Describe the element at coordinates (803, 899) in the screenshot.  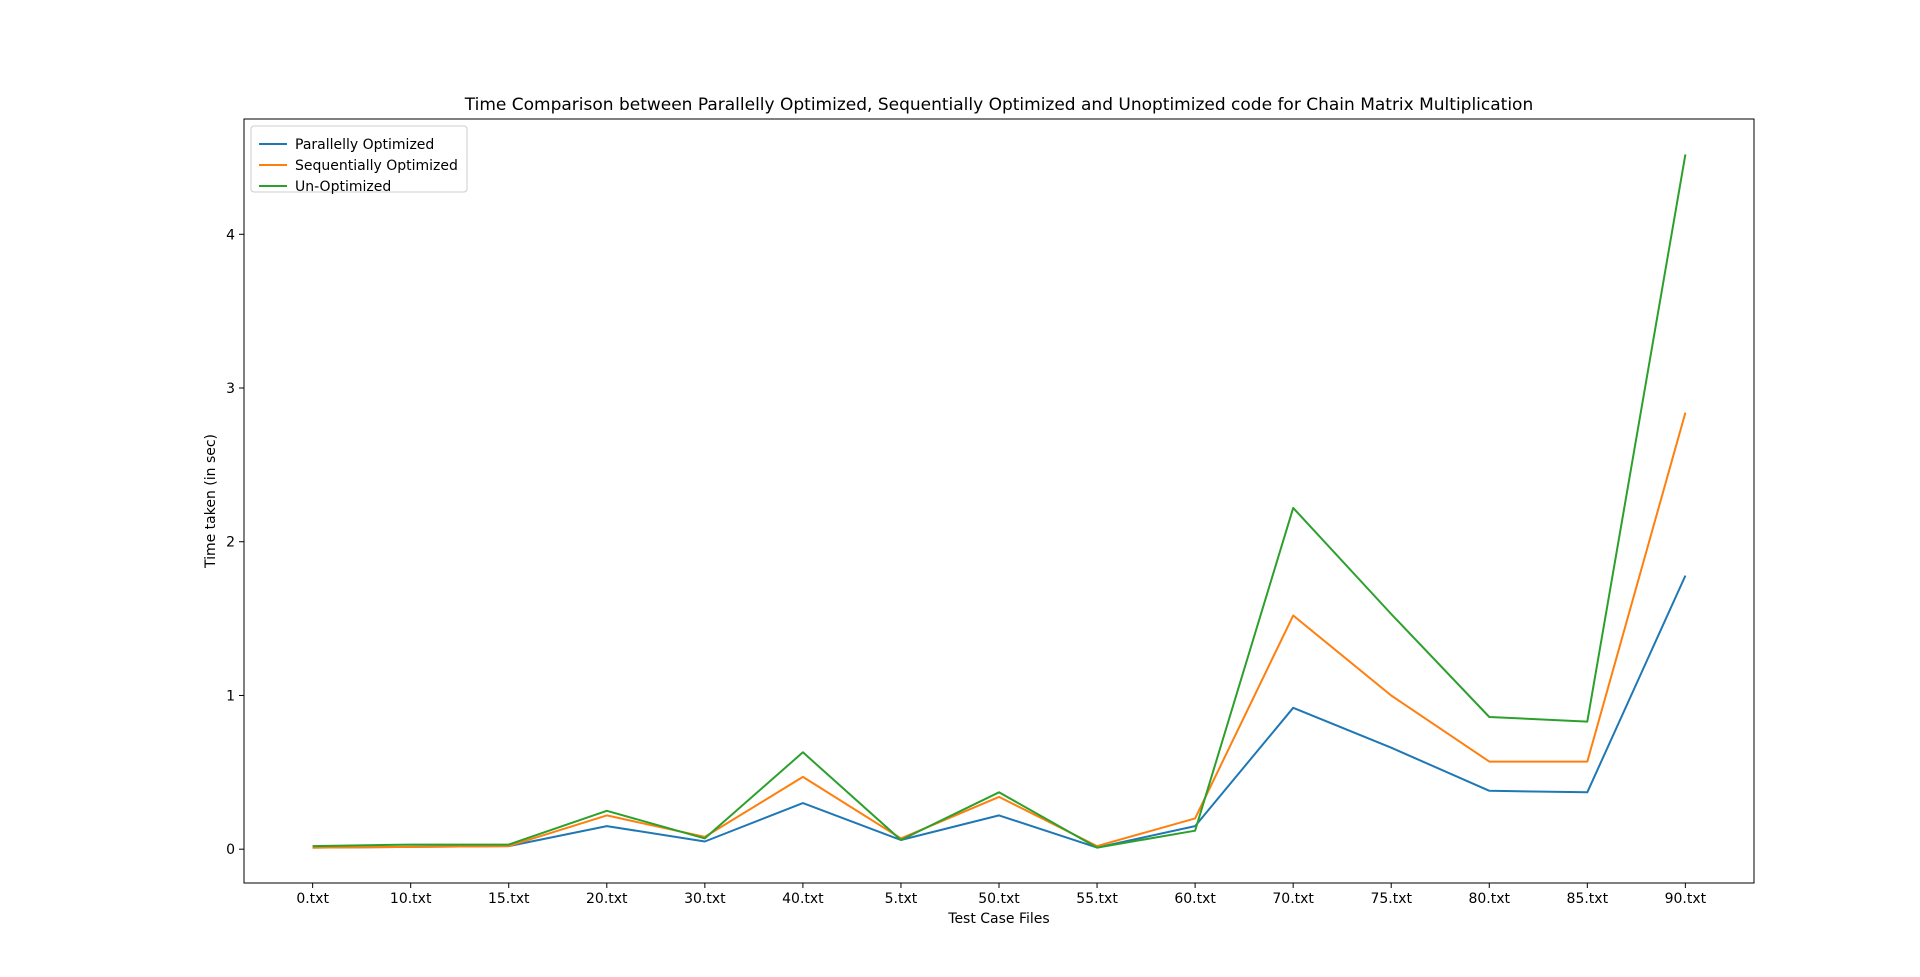
I see `x-tick-label: 40.txt` at that location.